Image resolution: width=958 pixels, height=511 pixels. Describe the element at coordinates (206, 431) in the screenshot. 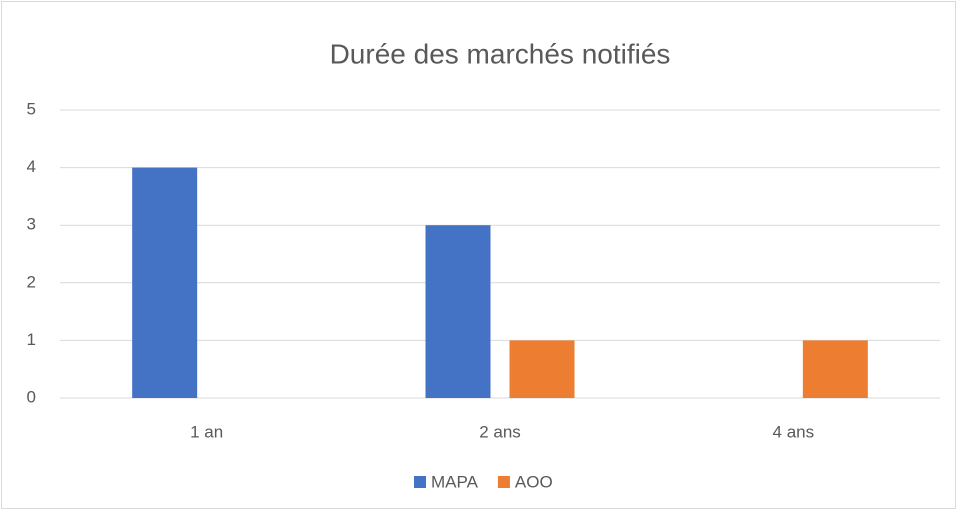

I see `x-tick-label: 1 an` at that location.